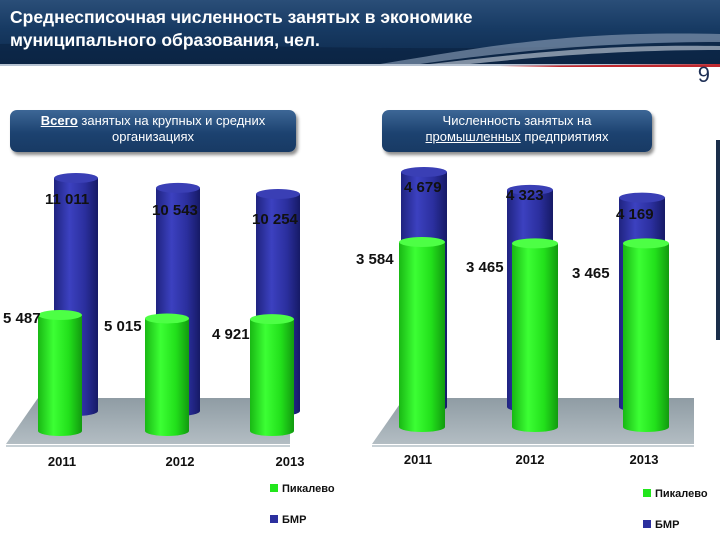 The width and height of the screenshot is (720, 540). I want to click on chart-0-legend: Пикалево БМР, so click(302, 504).